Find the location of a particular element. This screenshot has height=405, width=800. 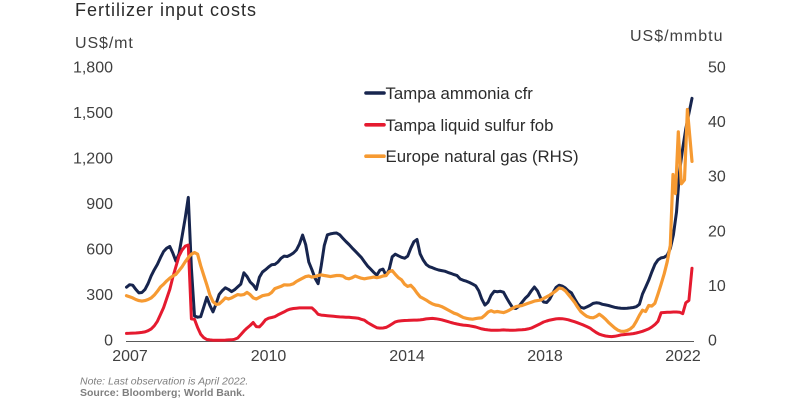

svg-text: 50 is located at coordinates (717, 68).